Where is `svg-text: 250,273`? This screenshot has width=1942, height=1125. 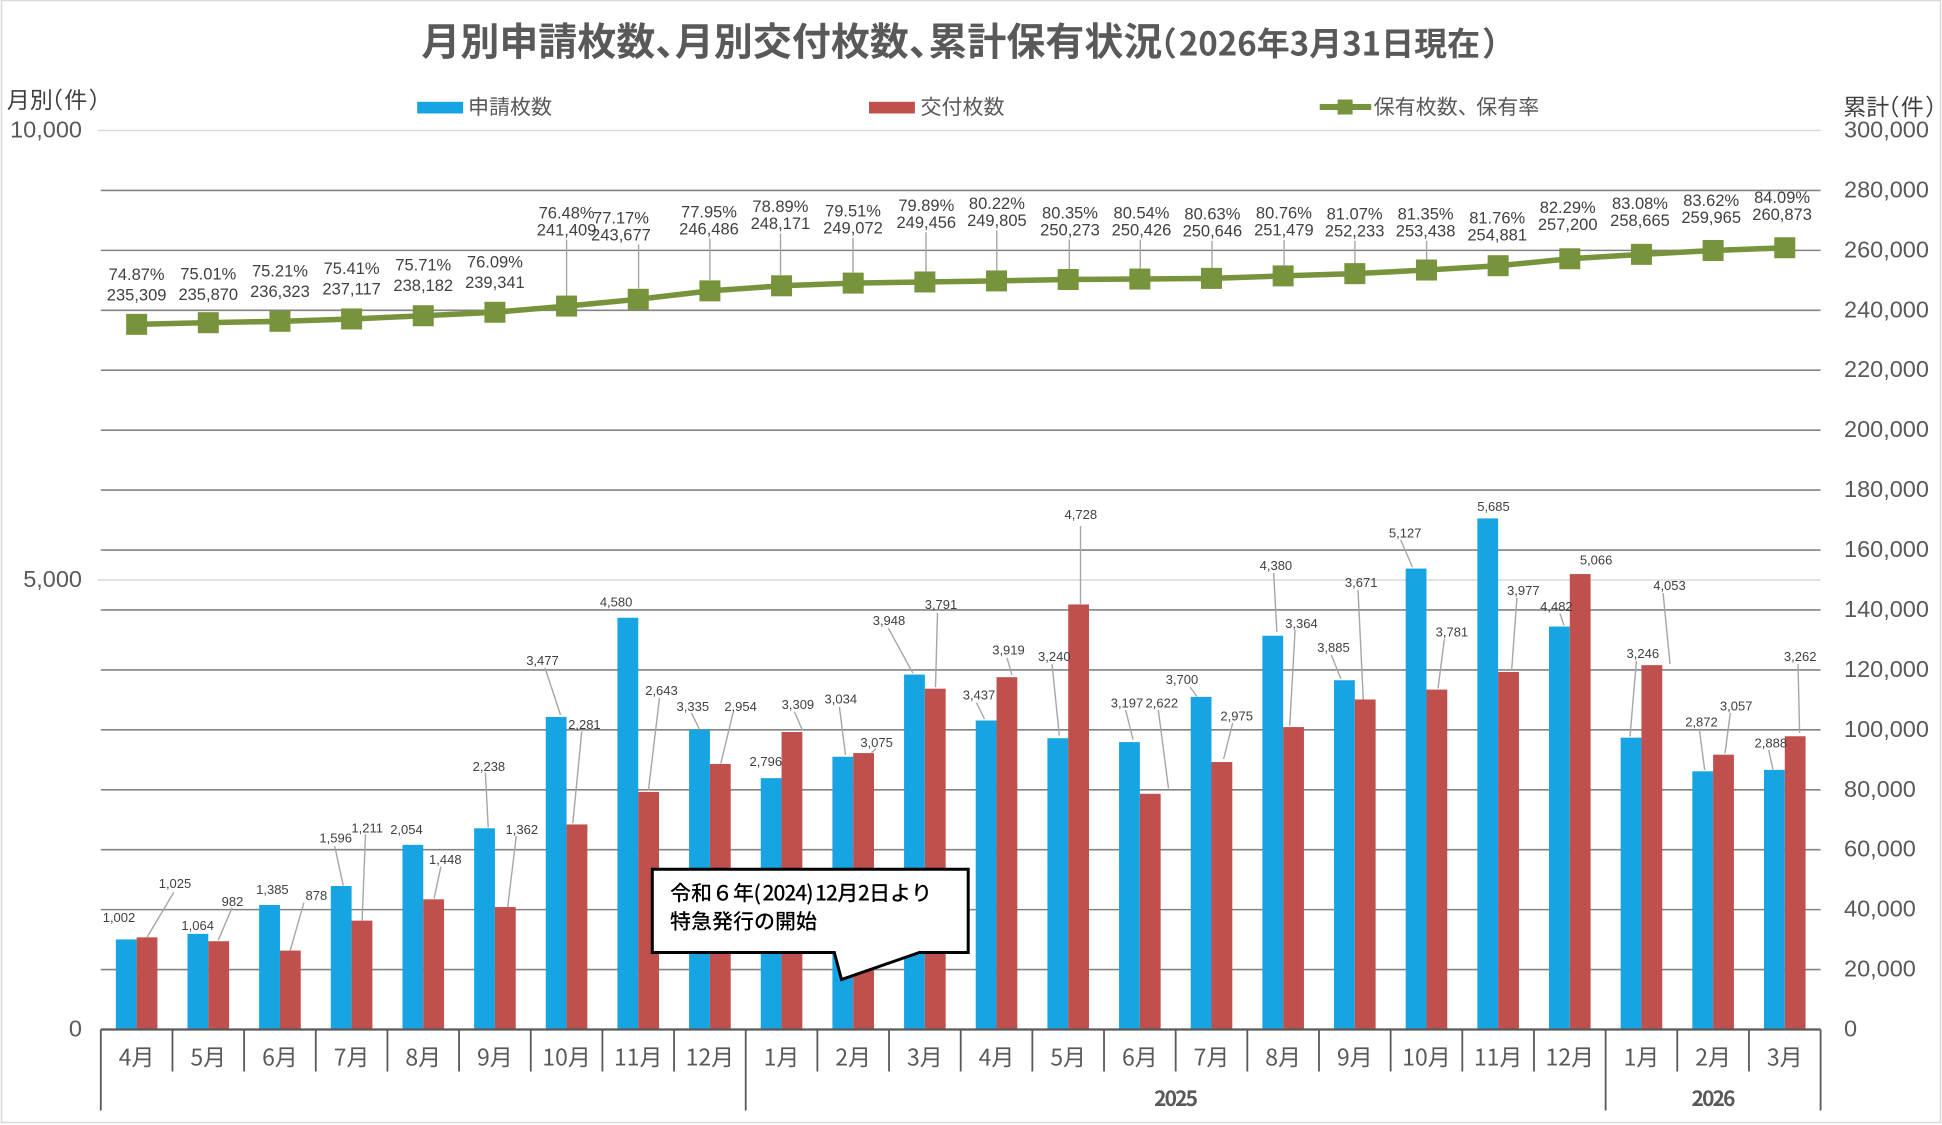
svg-text: 250,273 is located at coordinates (1070, 230).